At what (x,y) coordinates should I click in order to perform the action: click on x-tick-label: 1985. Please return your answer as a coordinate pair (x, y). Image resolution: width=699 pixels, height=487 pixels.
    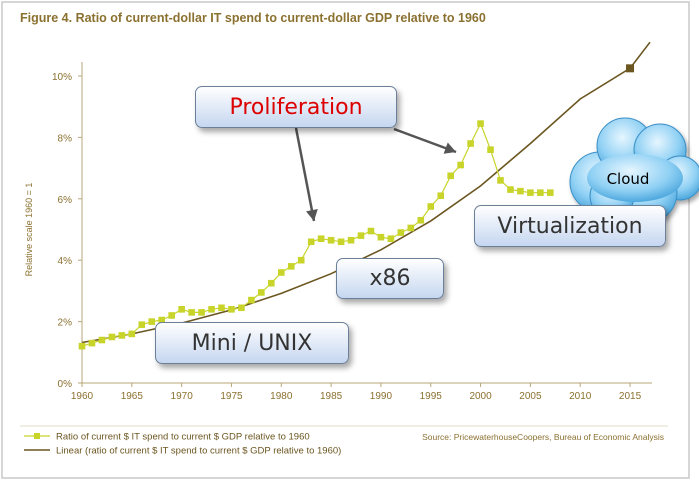
    Looking at the image, I should click on (331, 396).